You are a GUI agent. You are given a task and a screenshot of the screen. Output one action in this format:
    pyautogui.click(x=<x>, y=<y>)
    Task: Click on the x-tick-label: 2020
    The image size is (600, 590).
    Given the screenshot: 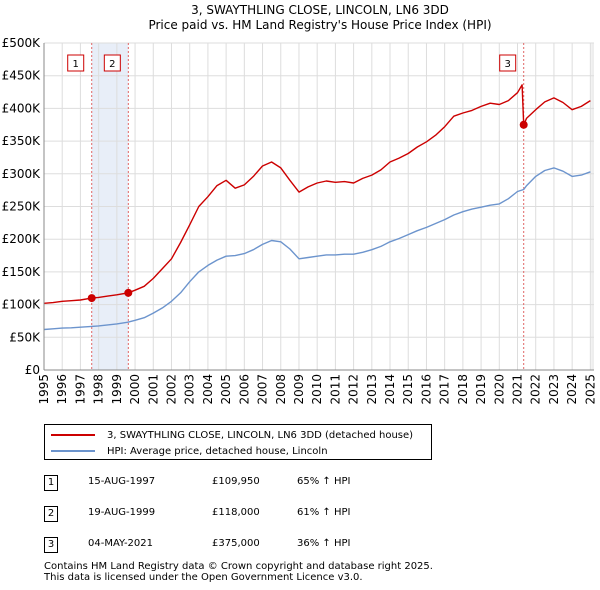 What is the action you would take?
    pyautogui.click(x=499, y=389)
    